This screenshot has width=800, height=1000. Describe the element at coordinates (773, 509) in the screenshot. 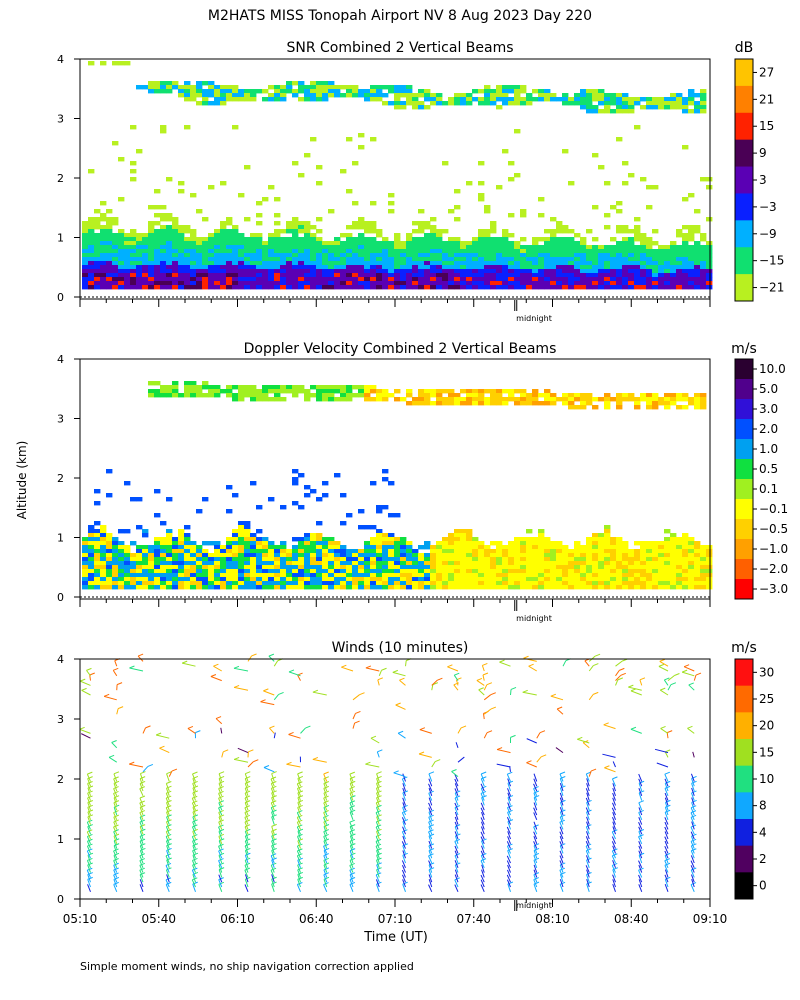

I see `colorbar-label: −0.1` at that location.